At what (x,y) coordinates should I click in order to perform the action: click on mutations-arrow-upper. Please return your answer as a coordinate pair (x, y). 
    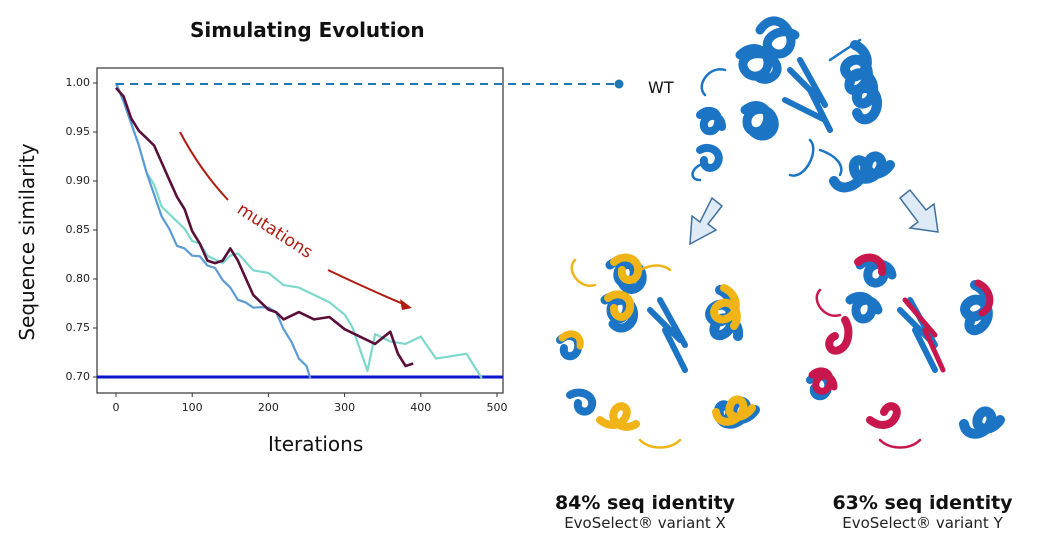
    Looking at the image, I should click on (204, 166).